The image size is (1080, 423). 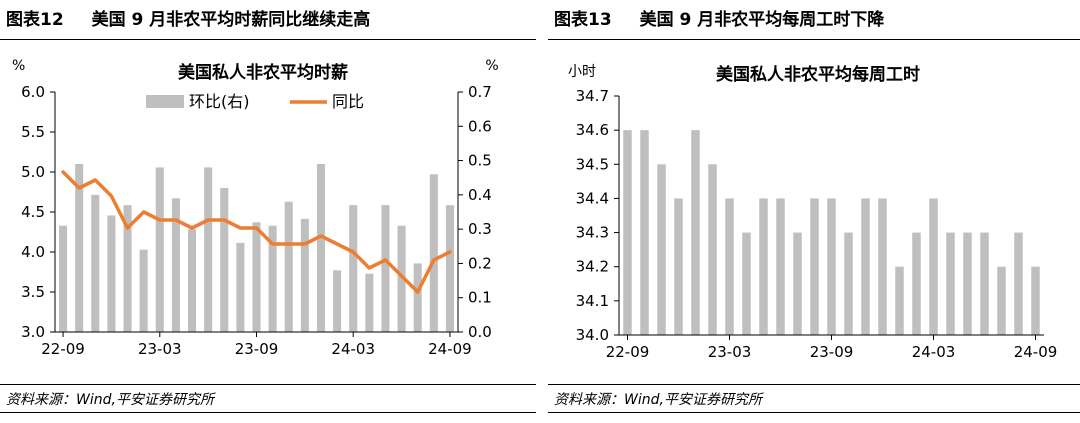 I want to click on figure-header: 图表13 美国 9 月非农平均每周工时下降, so click(x=814, y=20).